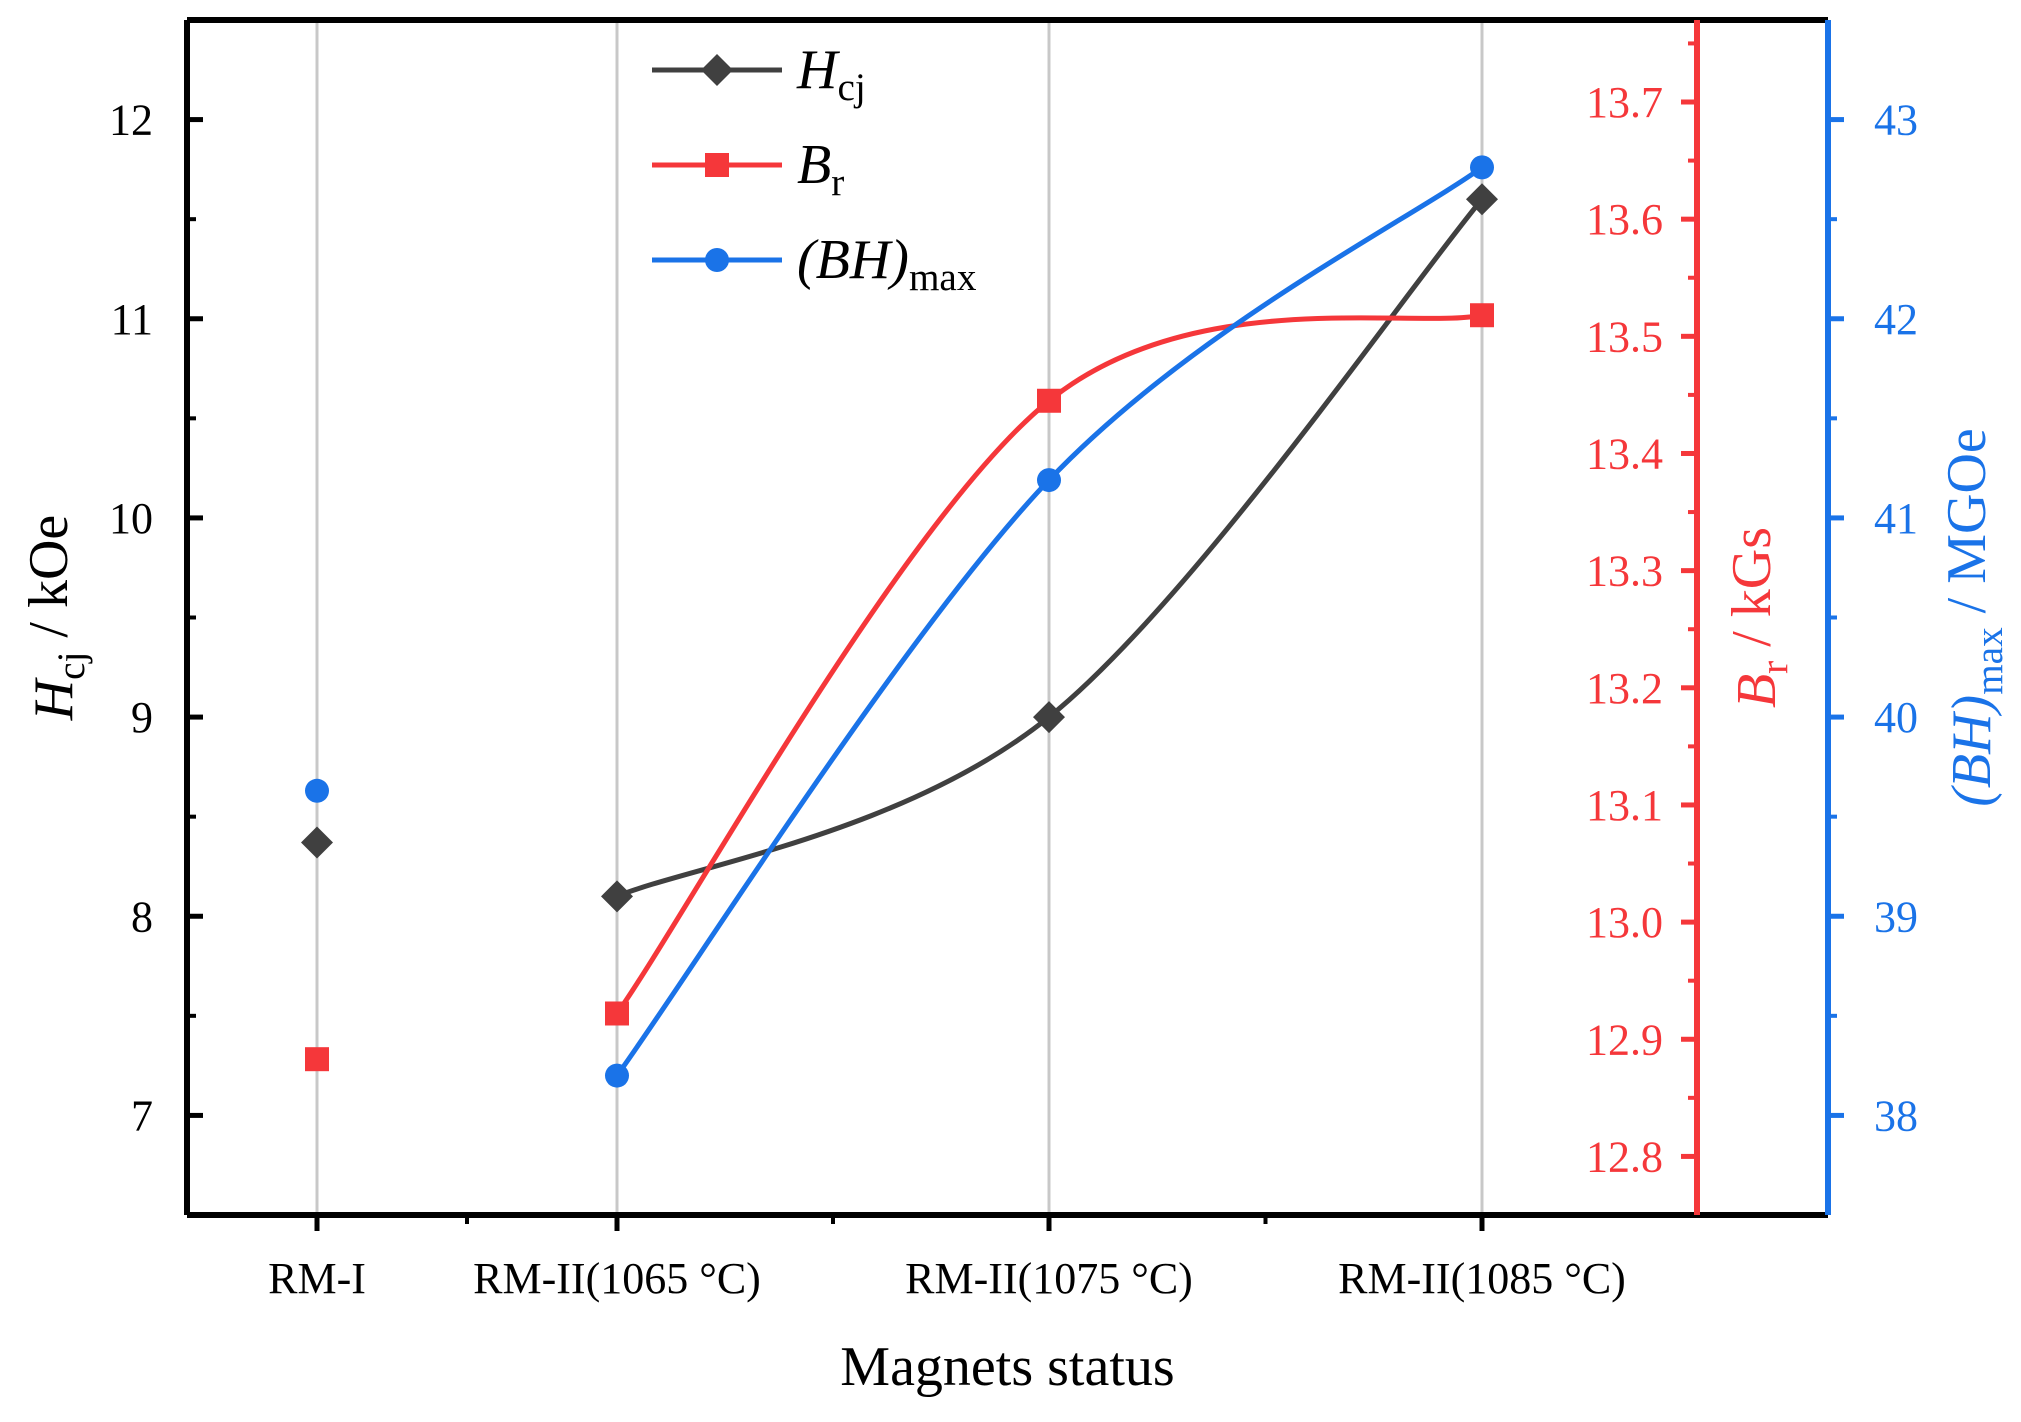 The height and width of the screenshot is (1422, 2021). I want to click on legend-label-bhmax: (BH)max, so click(887, 264).